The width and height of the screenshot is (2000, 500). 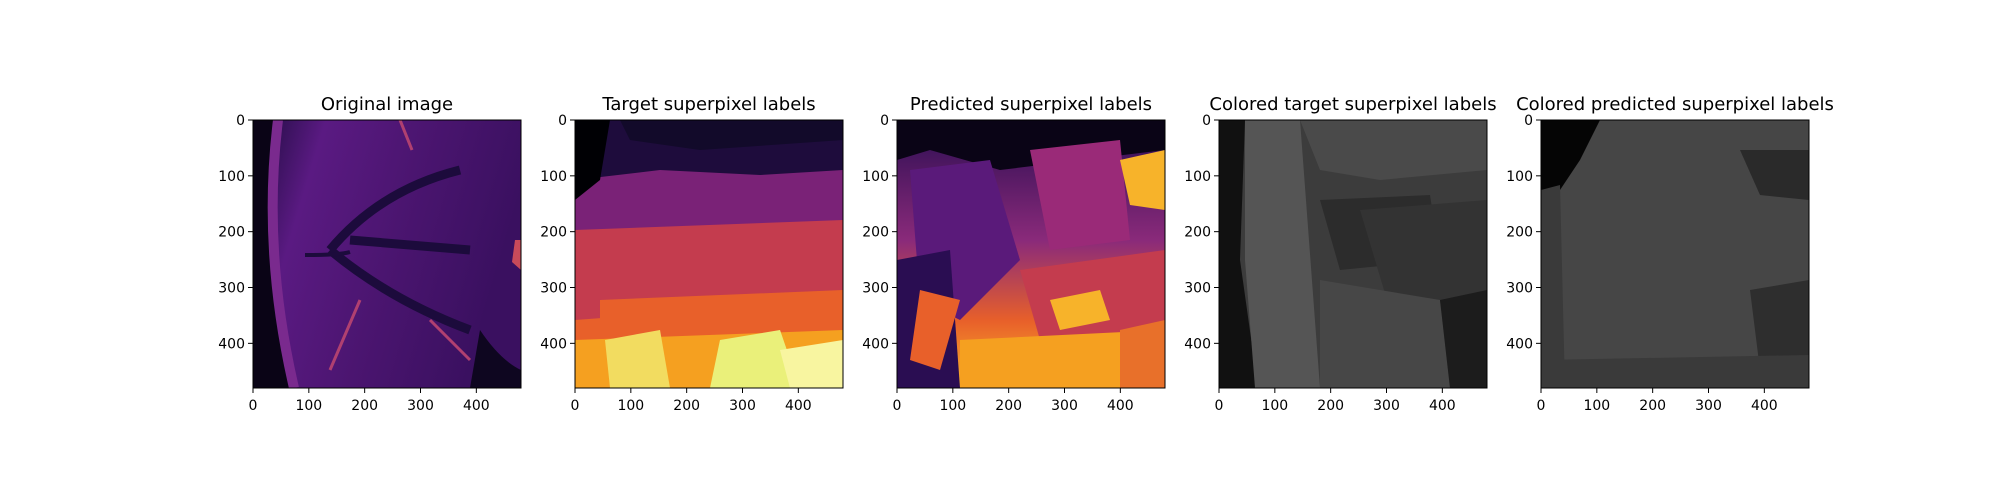 I want to click on panel-title: Original image, so click(x=387, y=104).